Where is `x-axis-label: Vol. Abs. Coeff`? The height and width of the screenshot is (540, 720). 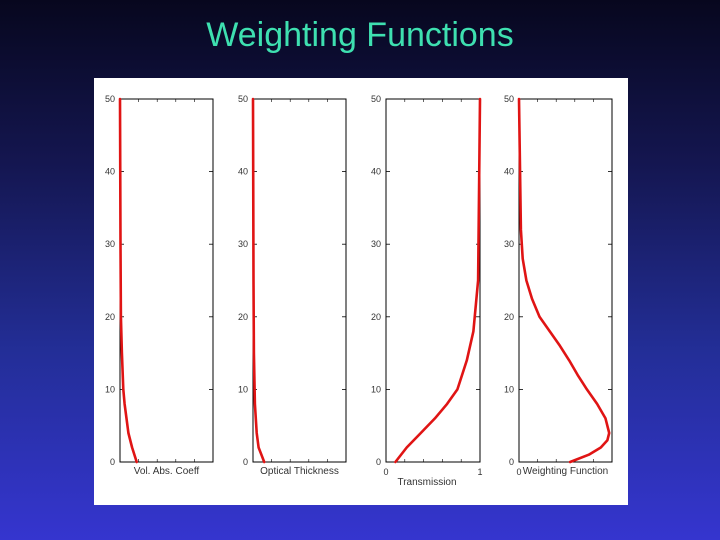
x-axis-label: Vol. Abs. Coeff is located at coordinates (167, 471).